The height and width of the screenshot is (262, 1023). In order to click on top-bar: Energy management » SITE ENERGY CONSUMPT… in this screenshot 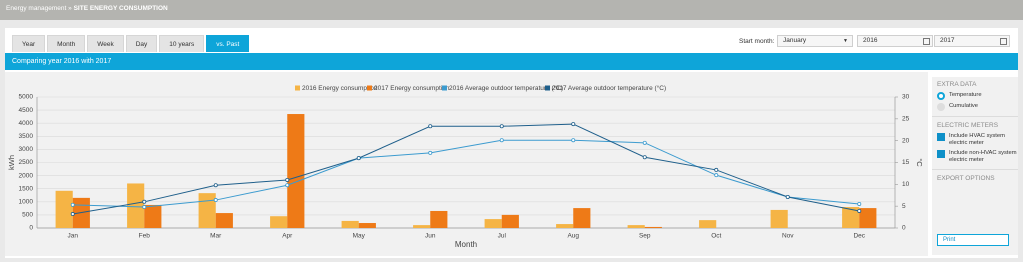, I will do `click(511, 10)`.